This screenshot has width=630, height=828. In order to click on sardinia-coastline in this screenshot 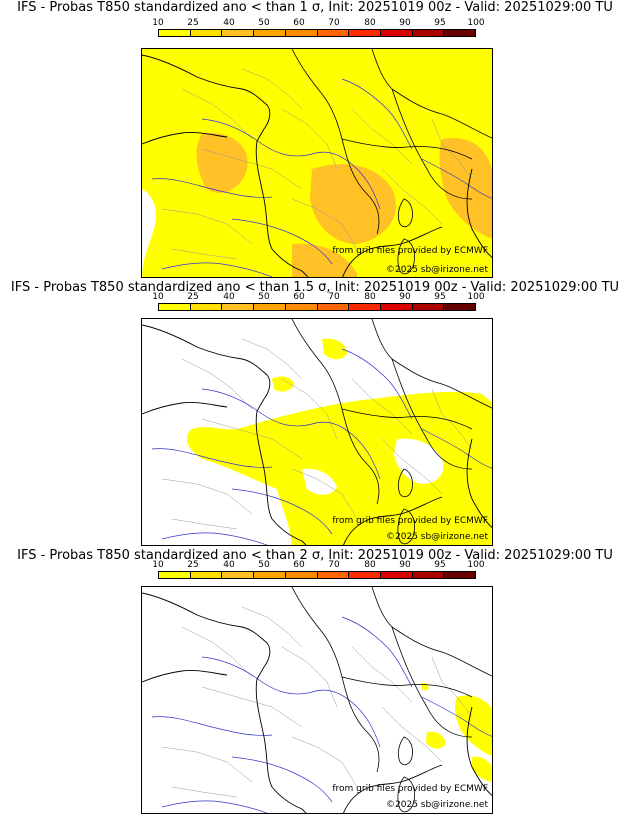, I will do `click(406, 526)`.